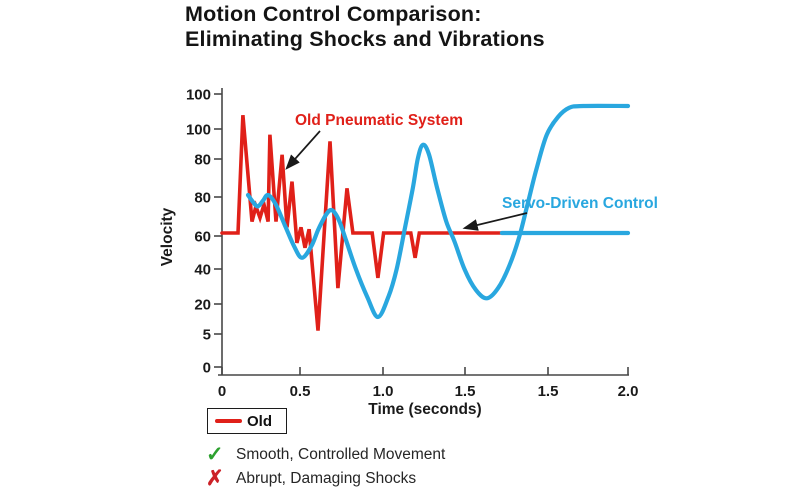  Describe the element at coordinates (333, 14) in the screenshot. I see `chart-title-line1: Motion Control Comparison:` at that location.